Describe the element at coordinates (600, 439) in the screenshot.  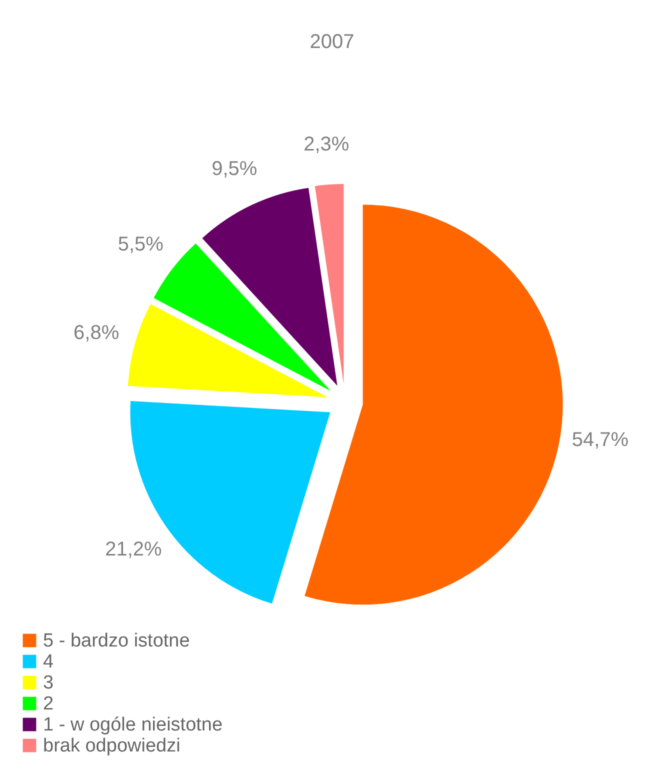
I see `data-label: 54,7%` at that location.